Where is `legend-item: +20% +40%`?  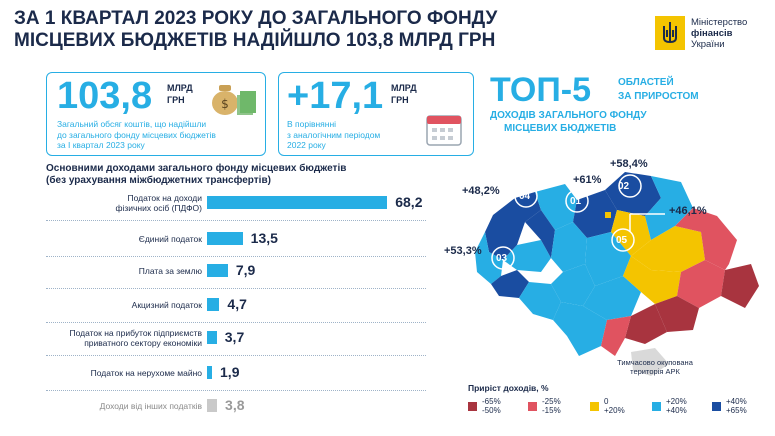 legend-item: +20% +40% is located at coordinates (669, 406).